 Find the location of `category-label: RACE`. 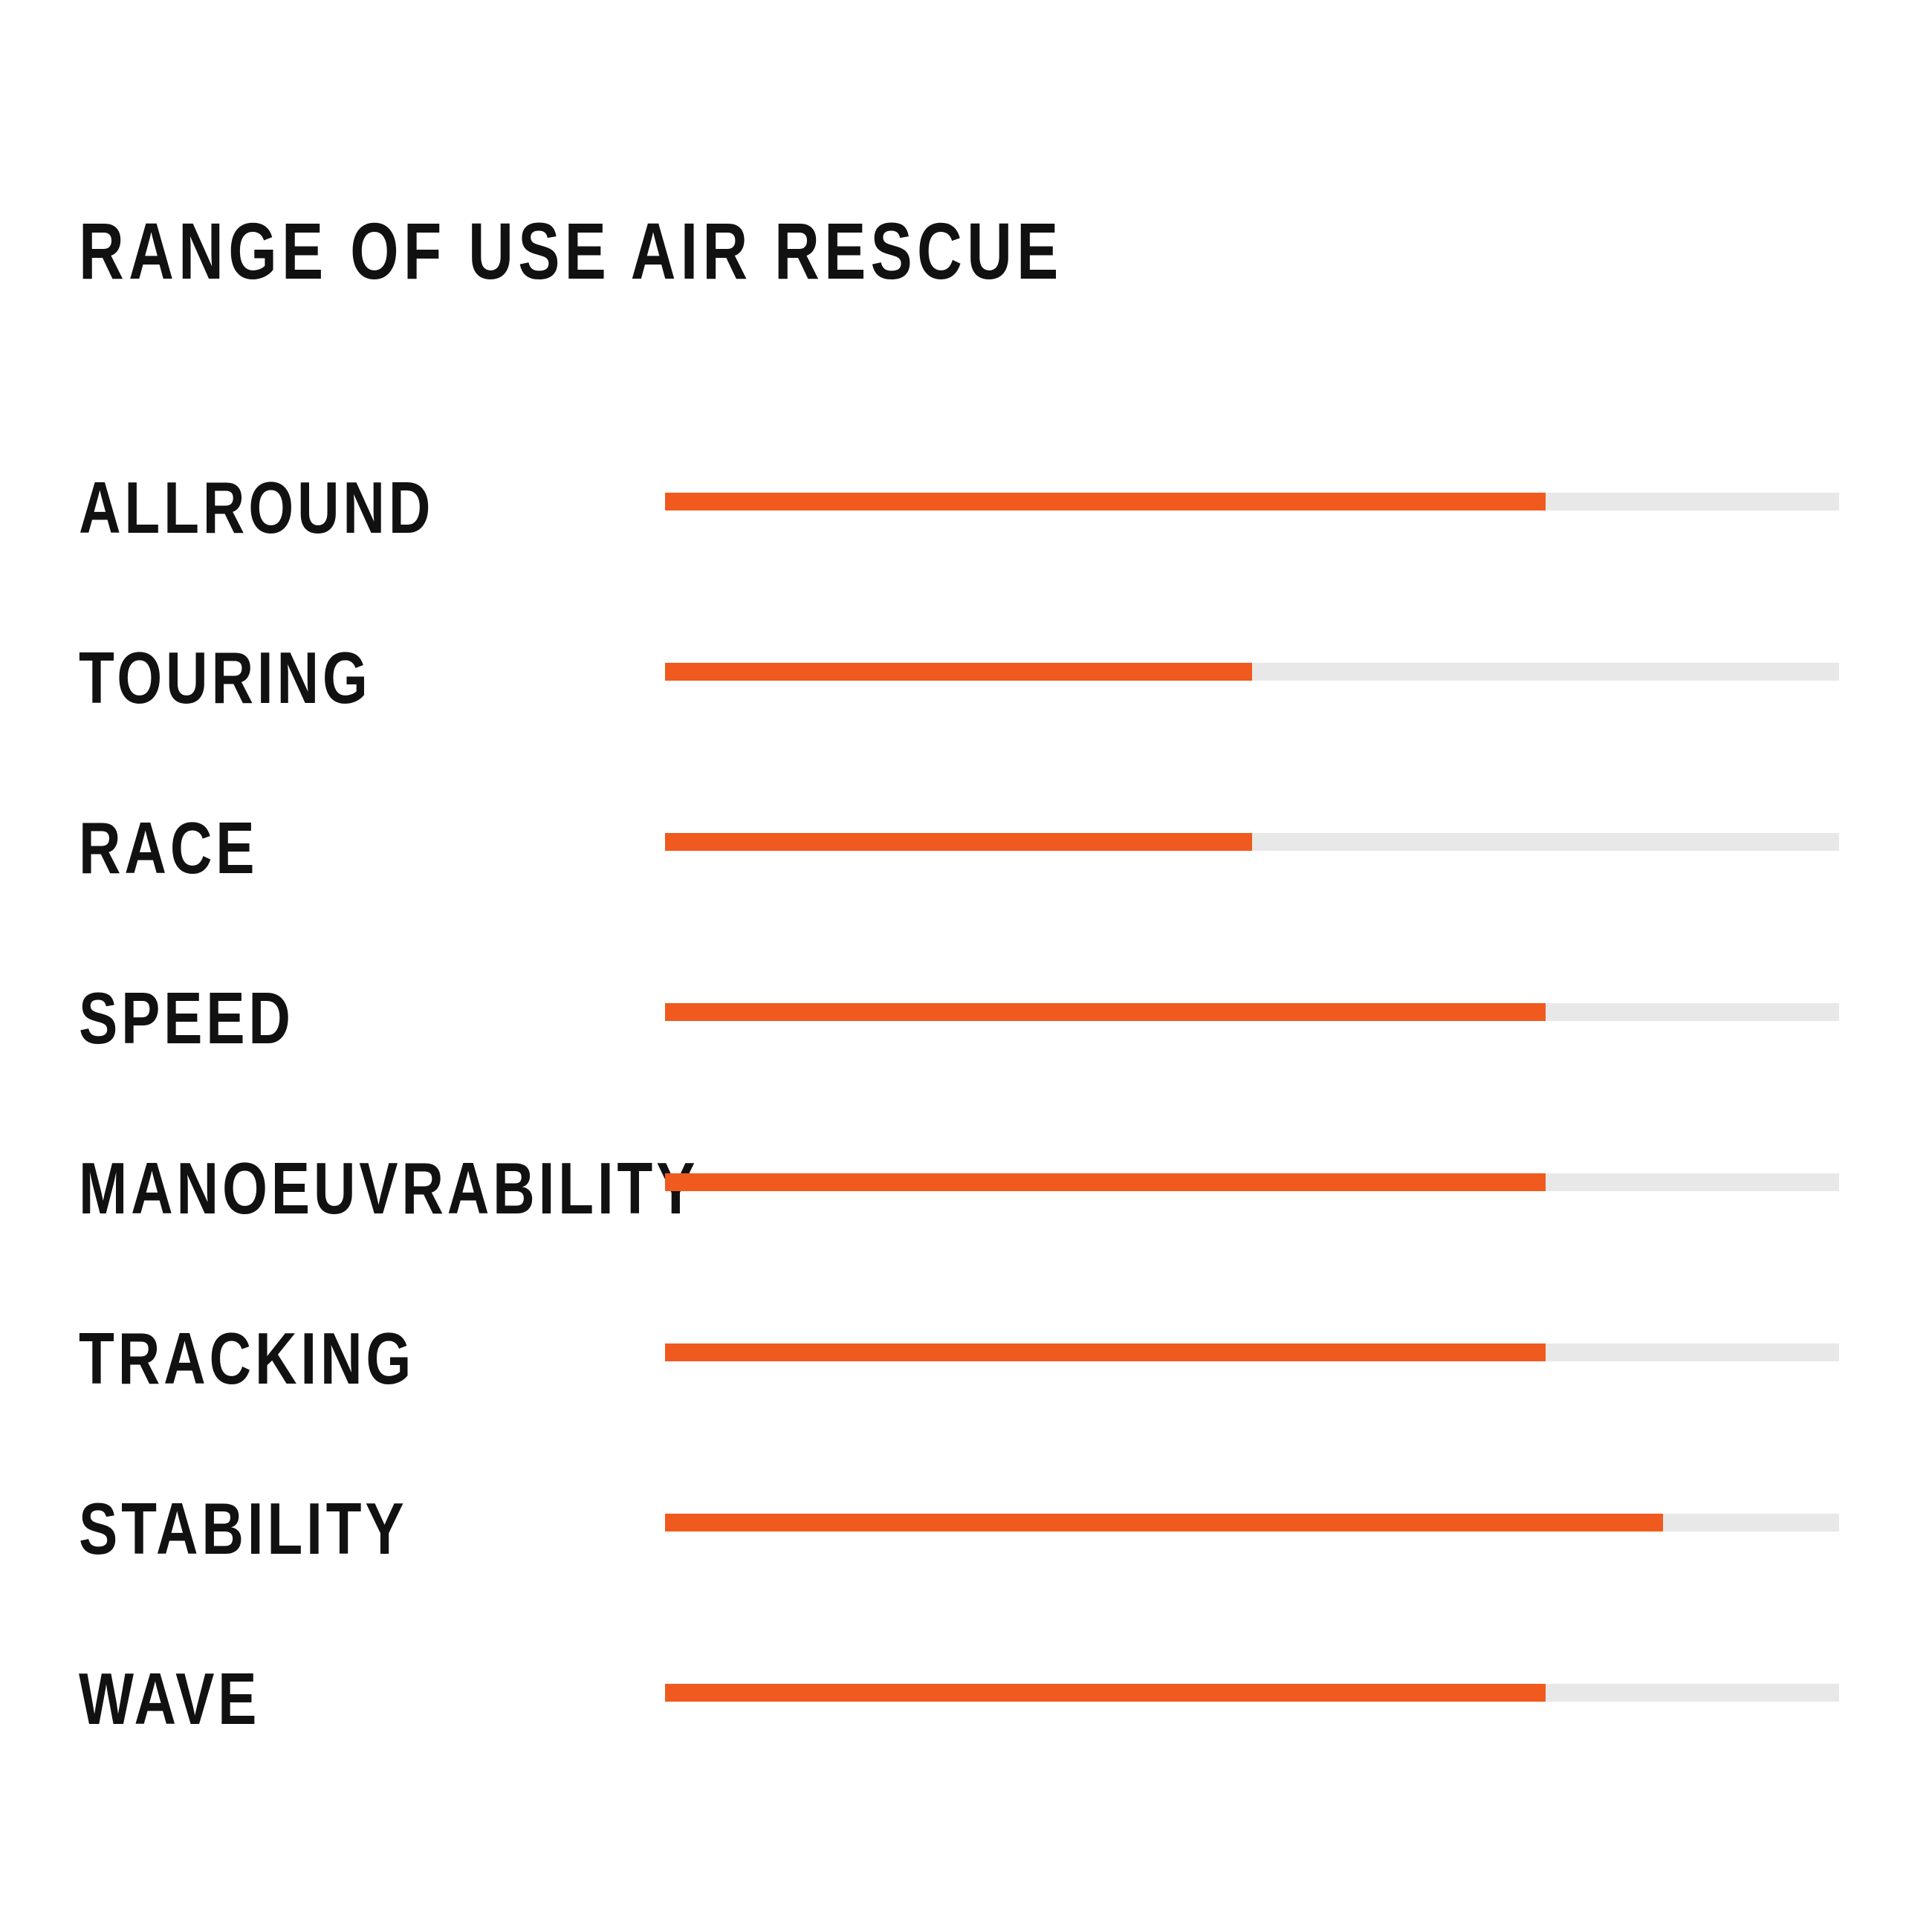

category-label: RACE is located at coordinates (169, 848).